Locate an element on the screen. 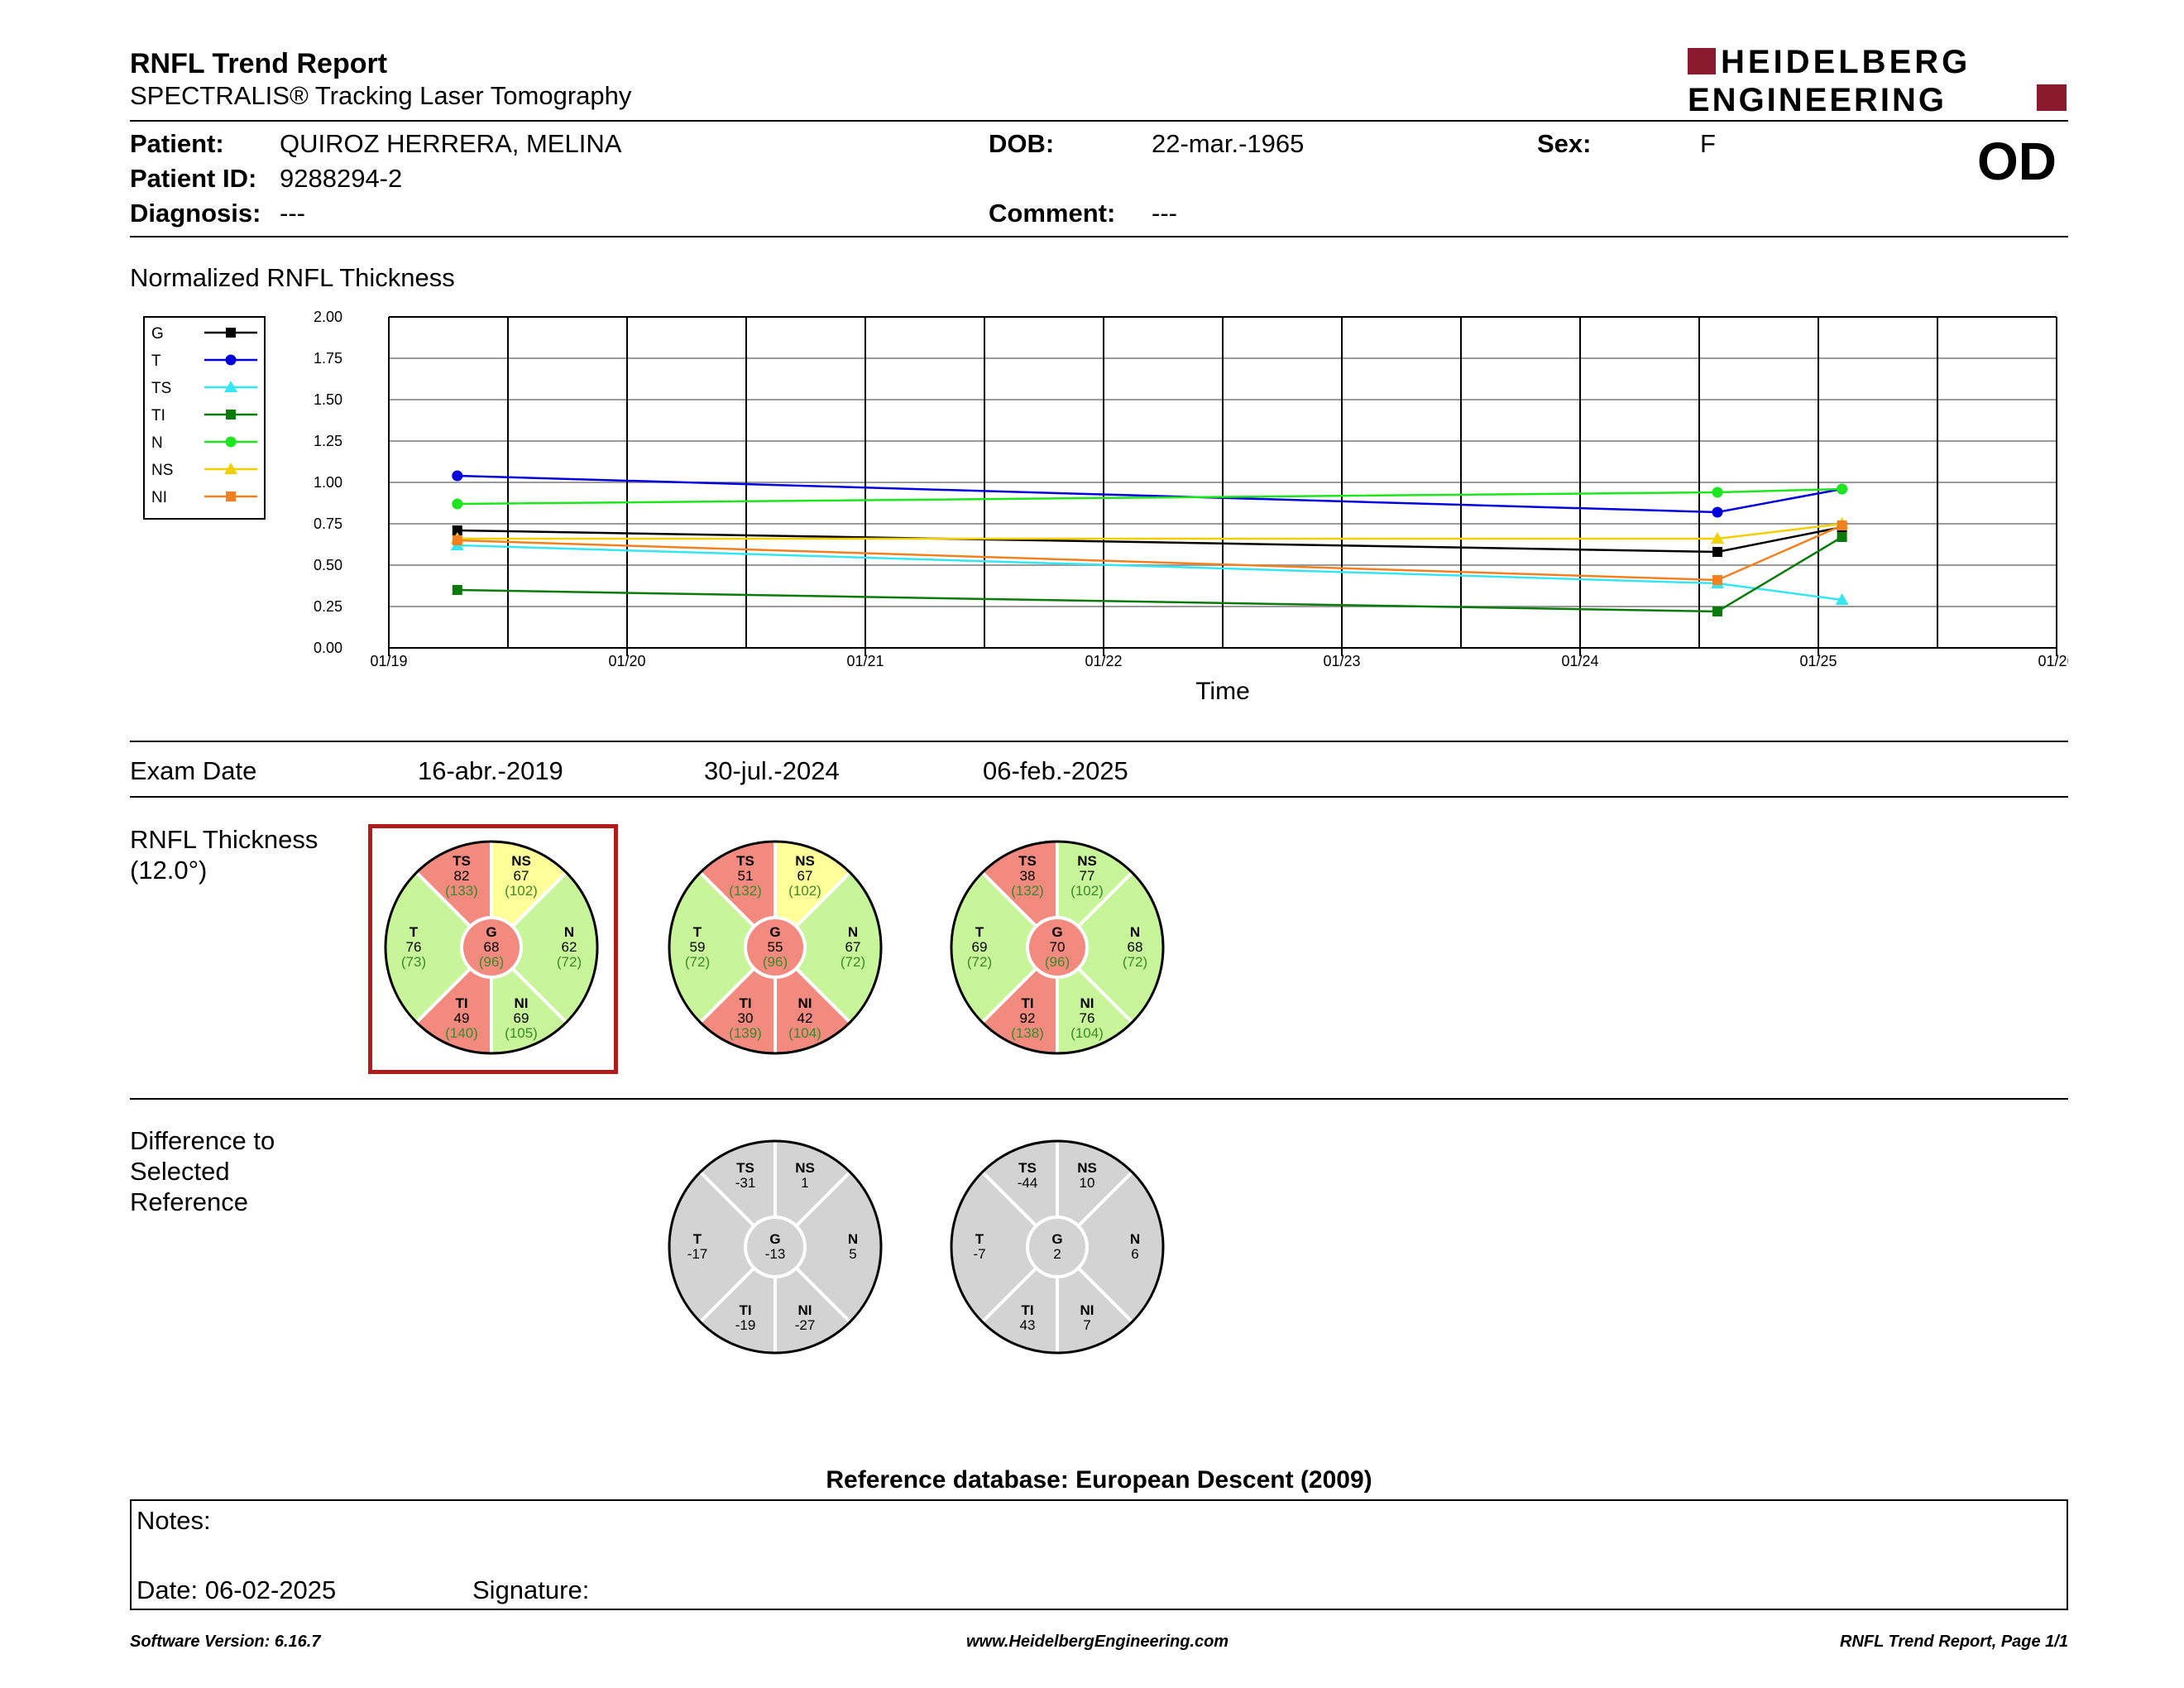  series-line-ti is located at coordinates (1150, 574).